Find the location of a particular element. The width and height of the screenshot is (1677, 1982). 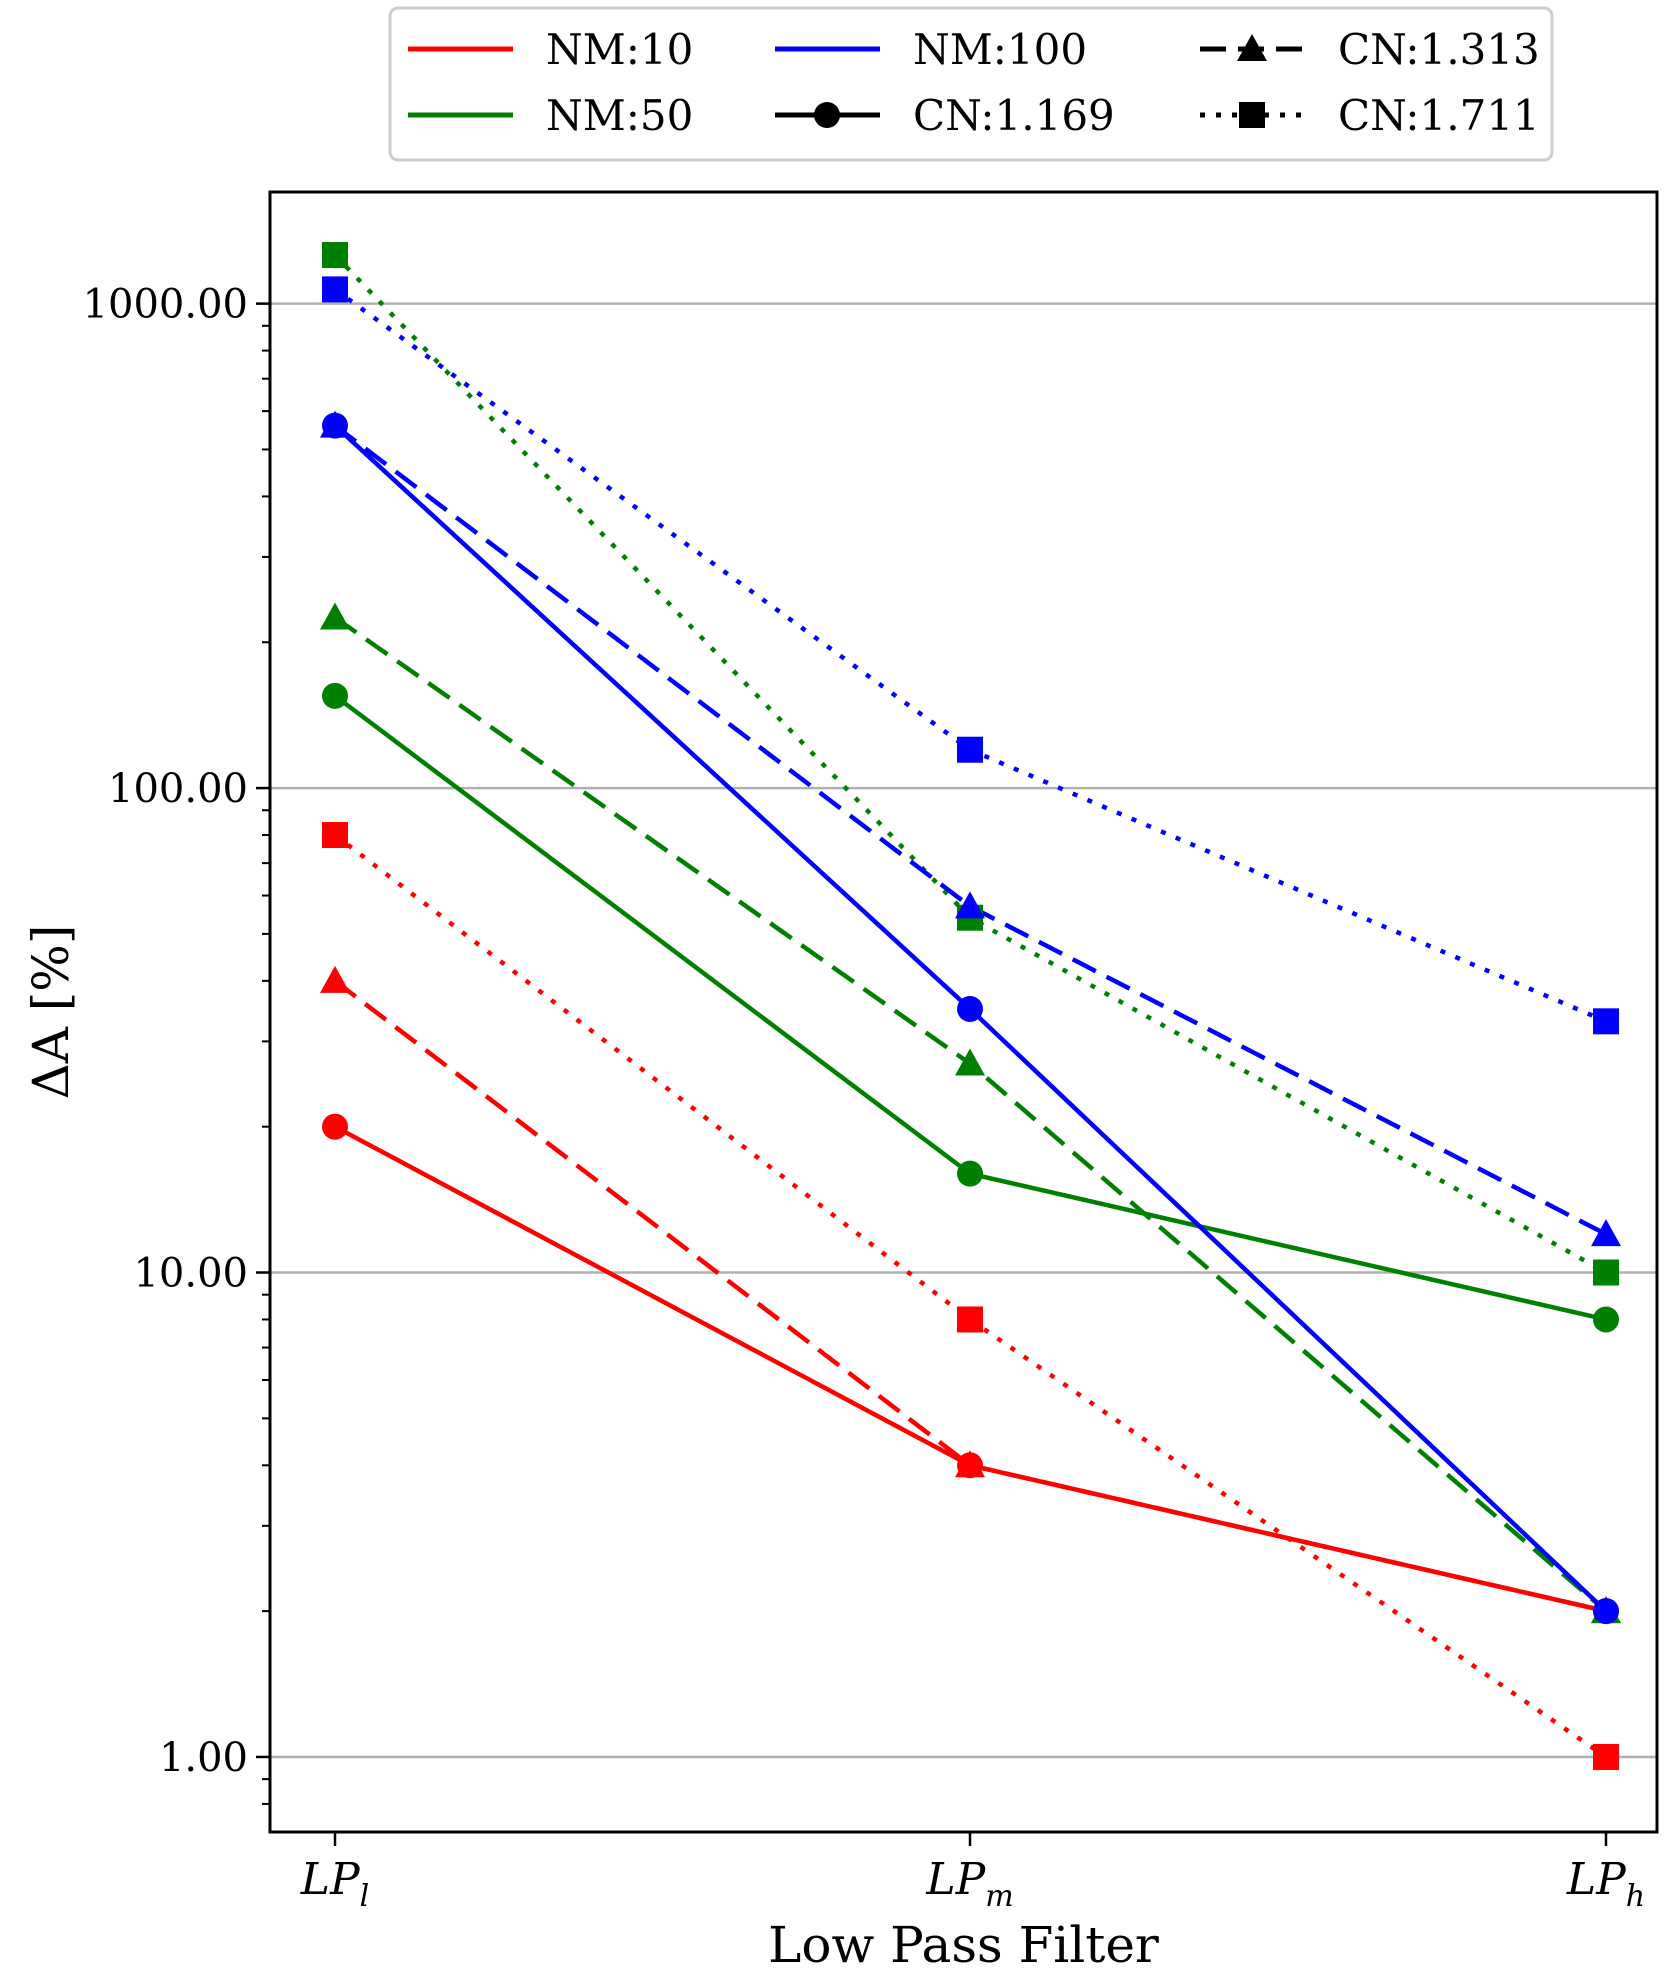

y-tick-label: 1000.00 is located at coordinates (165, 305).